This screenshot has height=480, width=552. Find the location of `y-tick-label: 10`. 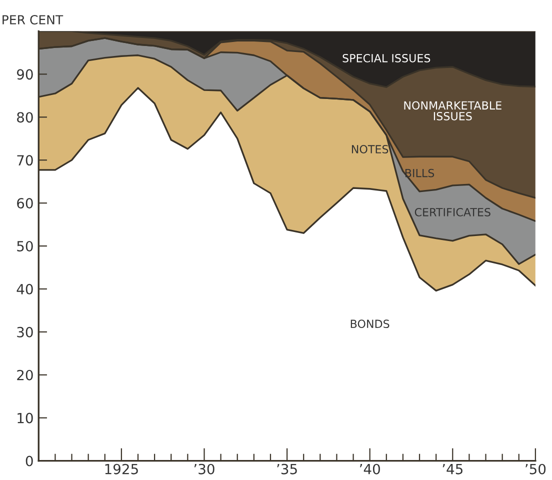

y-tick-label: 10 is located at coordinates (25, 418).